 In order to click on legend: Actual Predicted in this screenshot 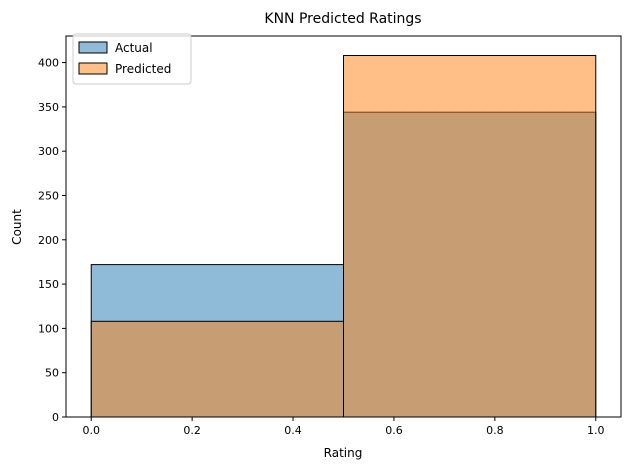, I will do `click(132, 59)`.